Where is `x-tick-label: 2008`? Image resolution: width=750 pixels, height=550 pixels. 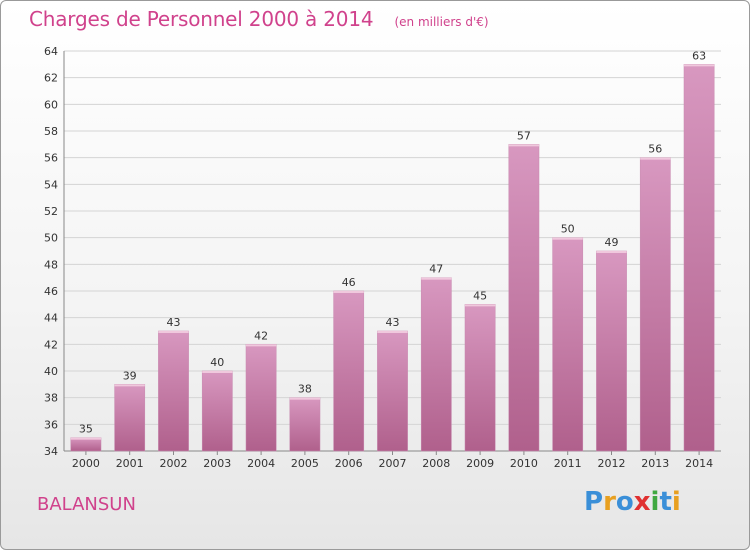 x-tick-label: 2008 is located at coordinates (436, 463).